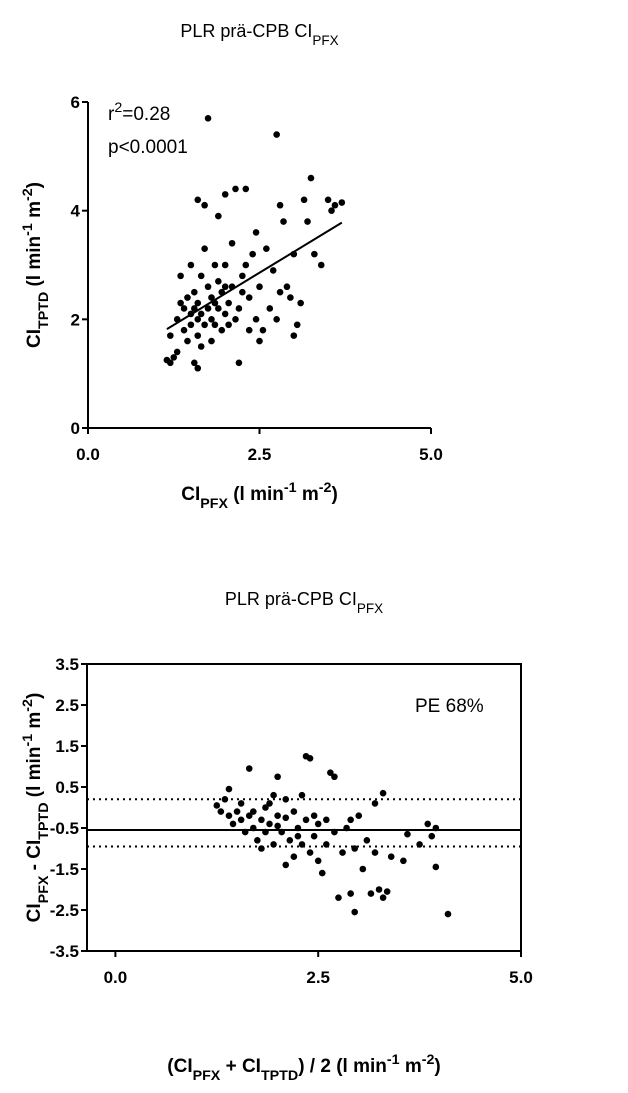 This screenshot has width=628, height=1093. I want to click on annotation: p<0.0001, so click(148, 147).